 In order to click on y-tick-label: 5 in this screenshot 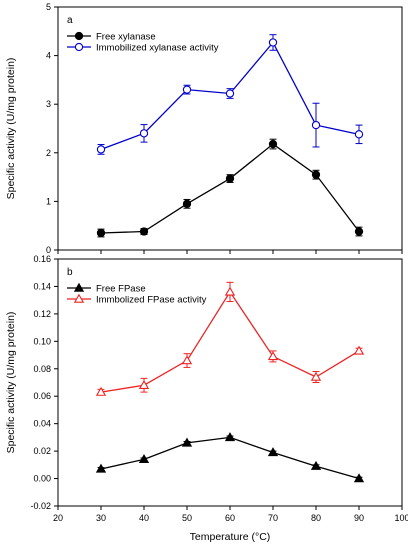, I will do `click(48, 7)`.